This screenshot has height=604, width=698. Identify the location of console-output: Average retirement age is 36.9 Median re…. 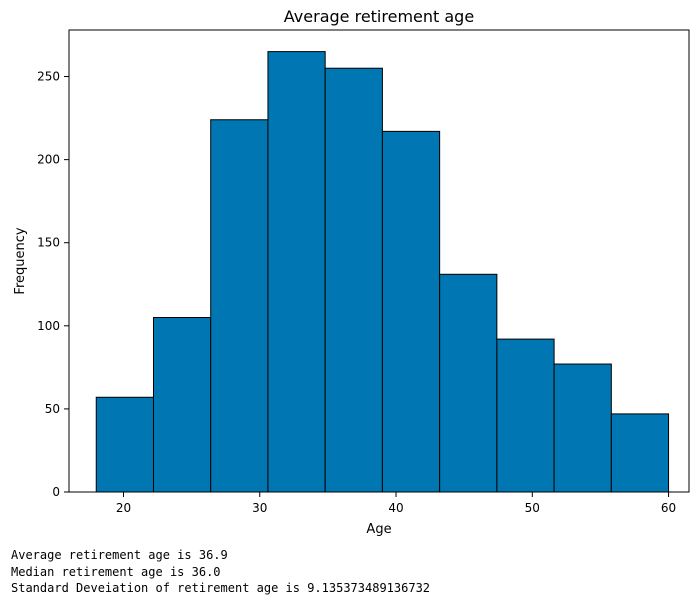
(220, 572).